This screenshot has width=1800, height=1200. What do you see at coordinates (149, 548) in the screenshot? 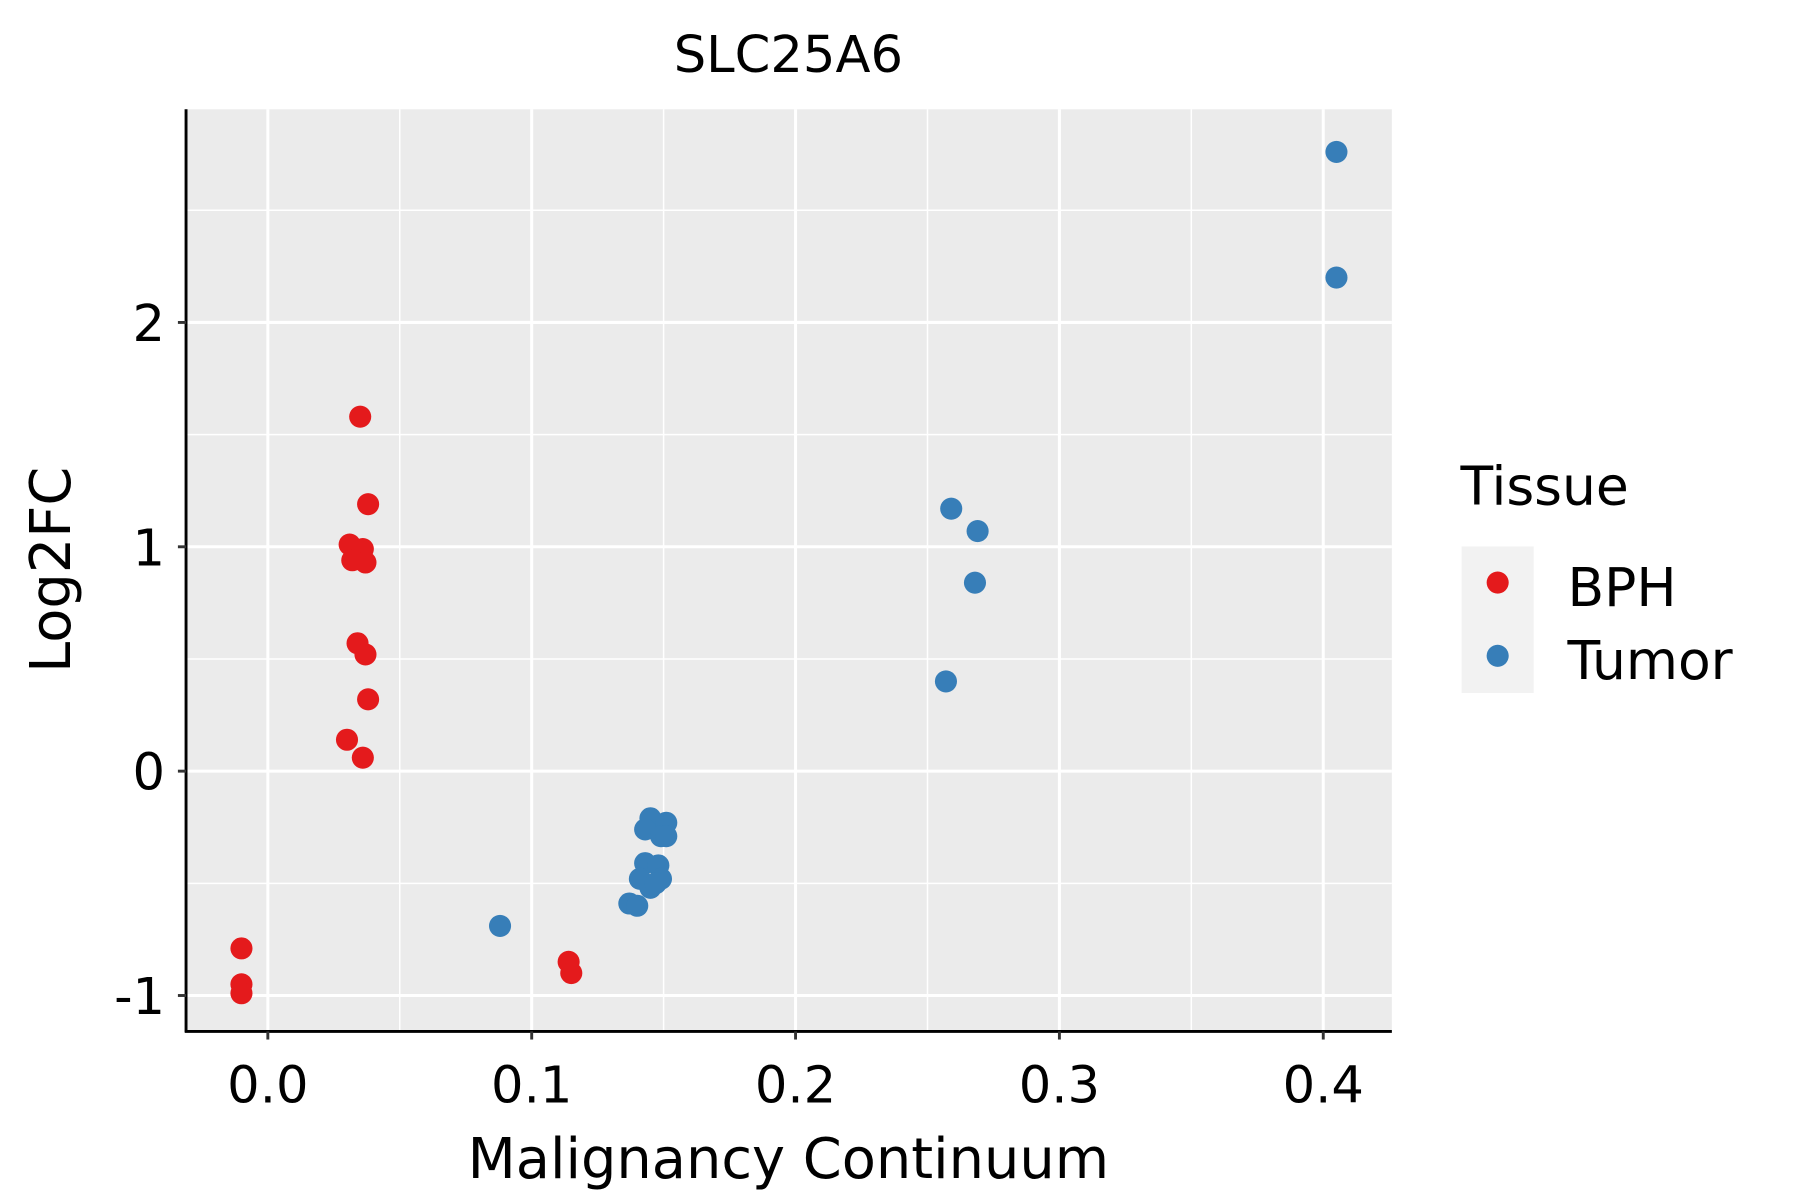
I see `y-tick-label: 1` at bounding box center [149, 548].